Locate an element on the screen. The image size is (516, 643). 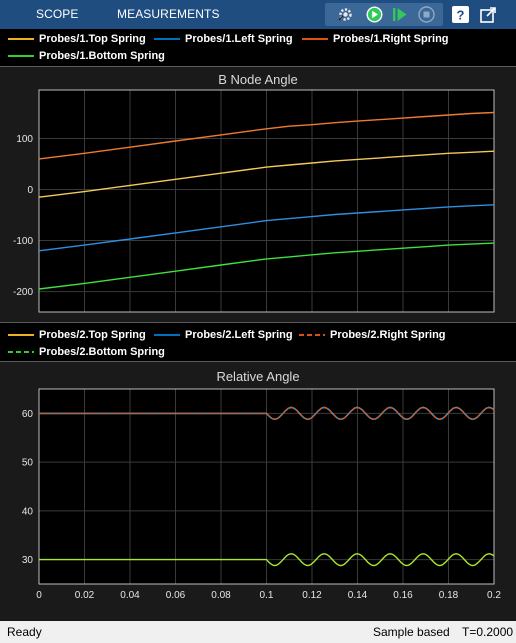
legend-label: Probes/1.Right Spring is located at coordinates (391, 38).